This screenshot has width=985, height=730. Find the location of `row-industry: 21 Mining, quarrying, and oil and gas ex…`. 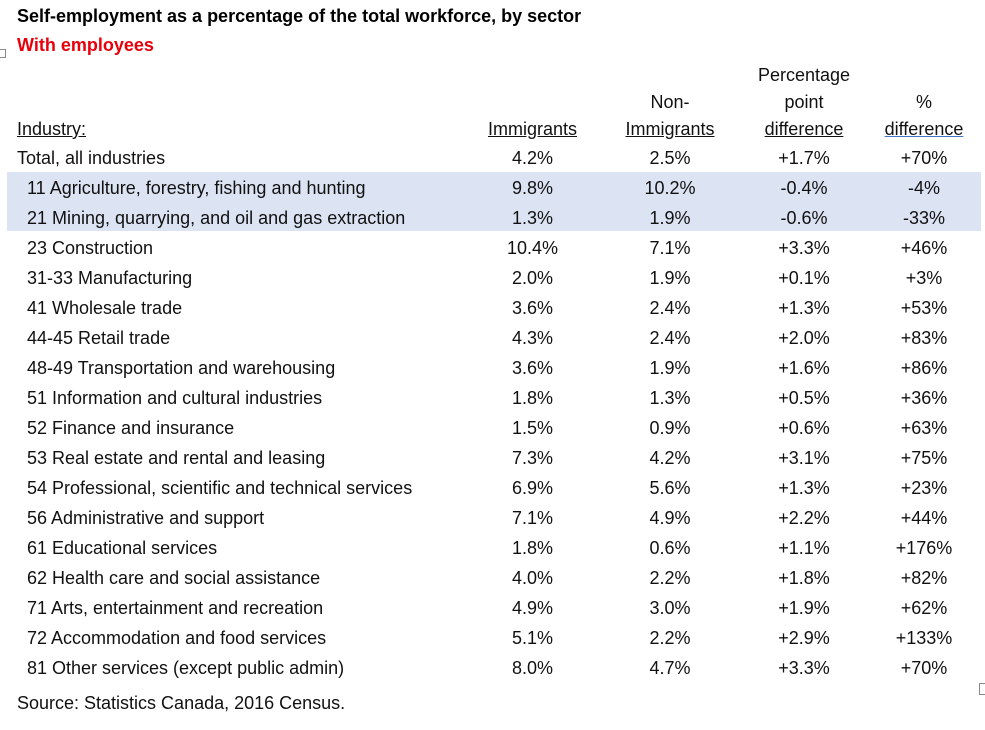

row-industry: 21 Mining, quarrying, and oil and gas ex… is located at coordinates (216, 218).